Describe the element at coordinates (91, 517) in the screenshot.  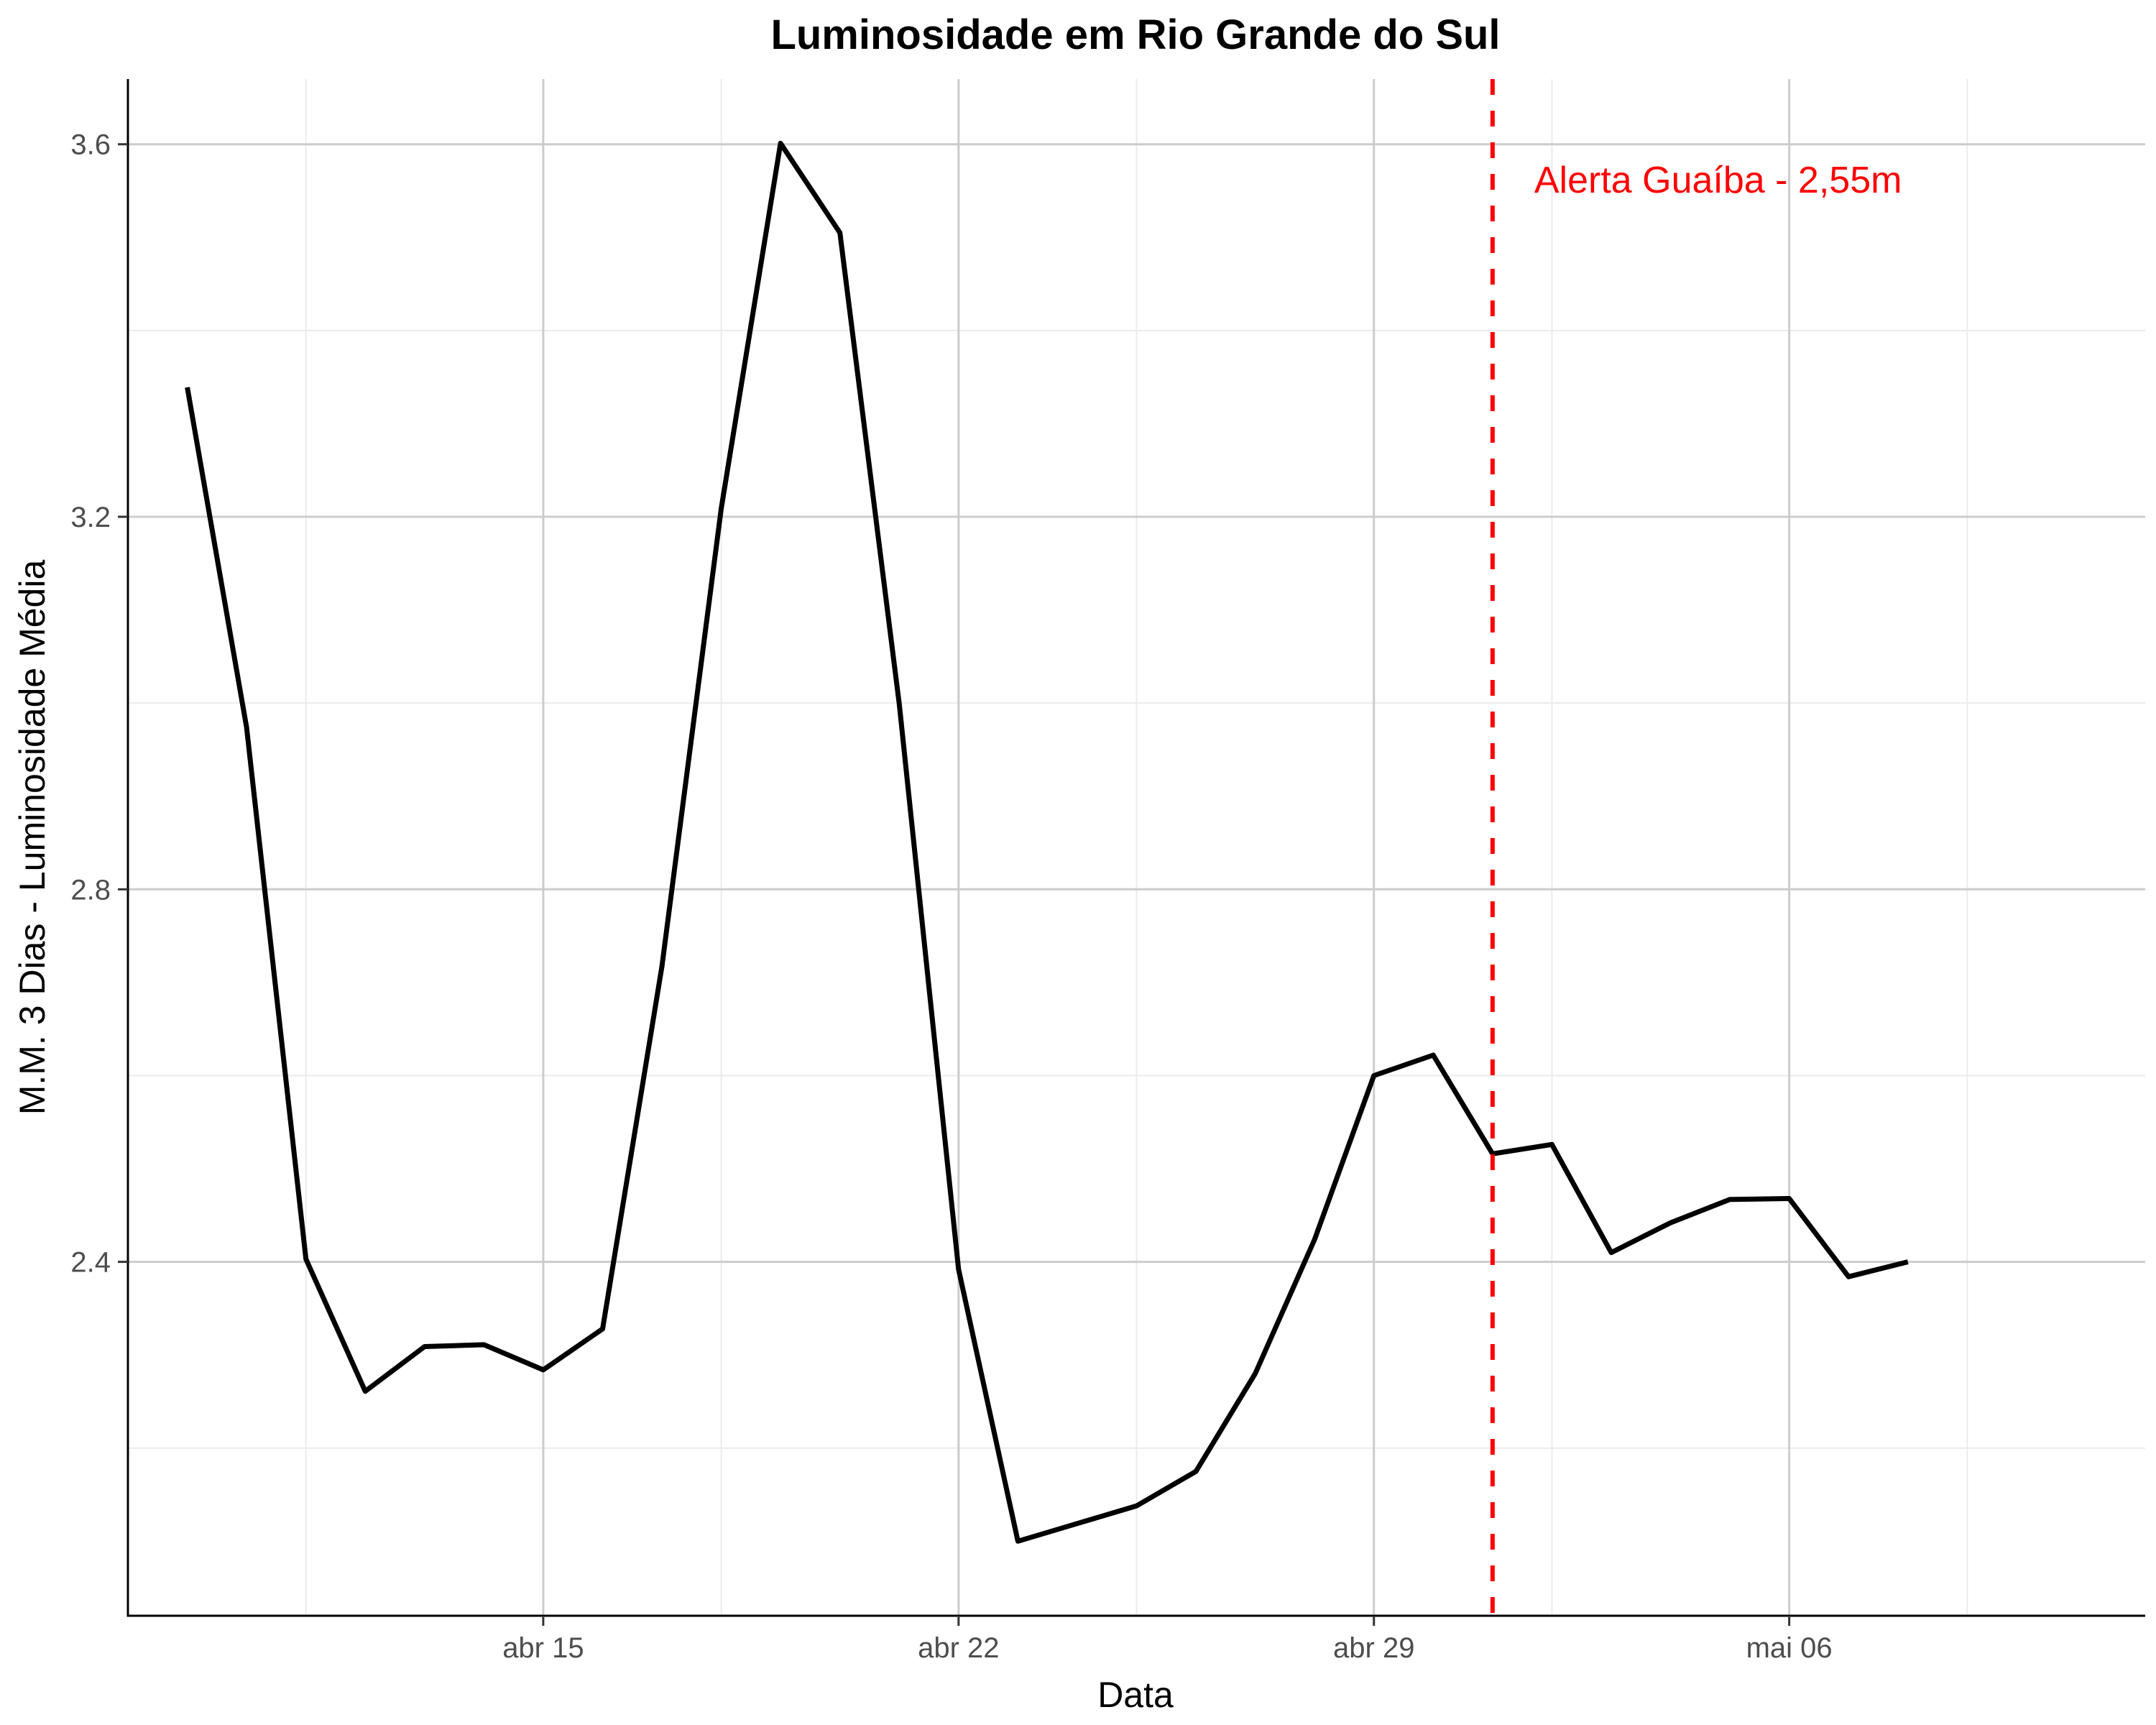
I see `y-tick-label: 3.2` at that location.